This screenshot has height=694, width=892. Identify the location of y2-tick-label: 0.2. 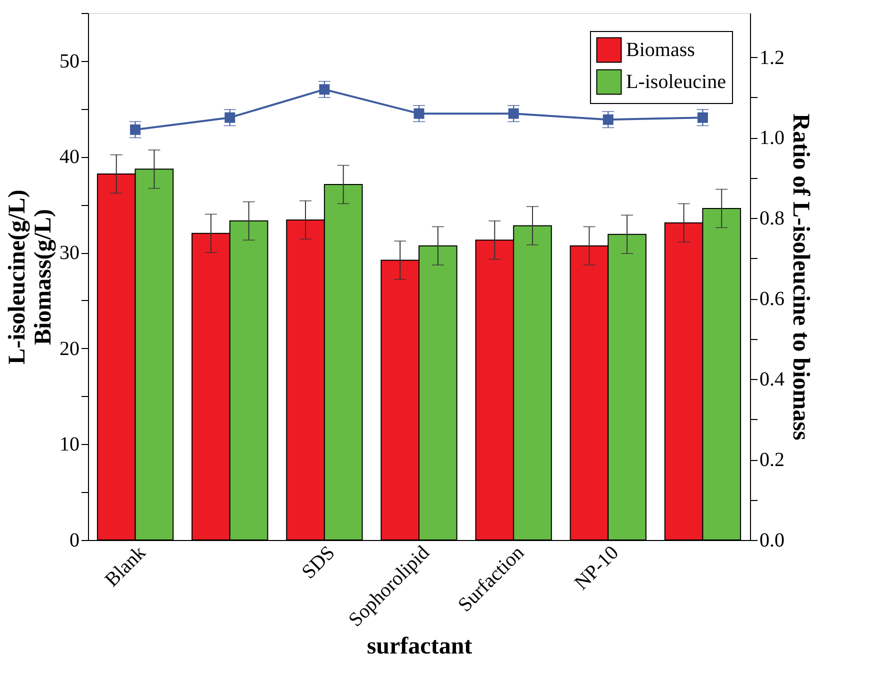
(772, 460).